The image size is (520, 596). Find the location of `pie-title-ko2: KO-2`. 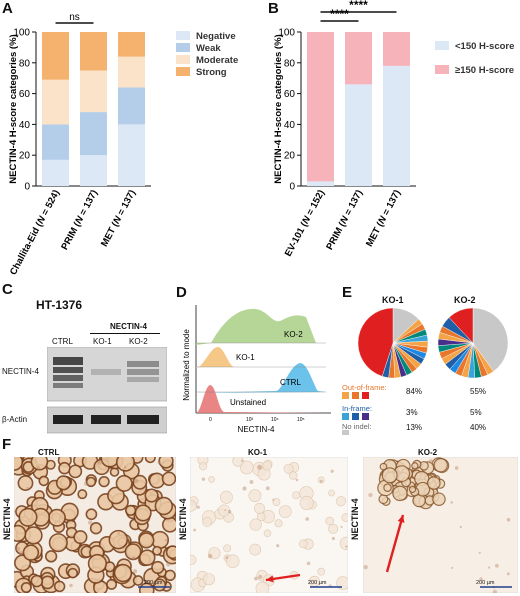

pie-title-ko2: KO-2 is located at coordinates (465, 300).